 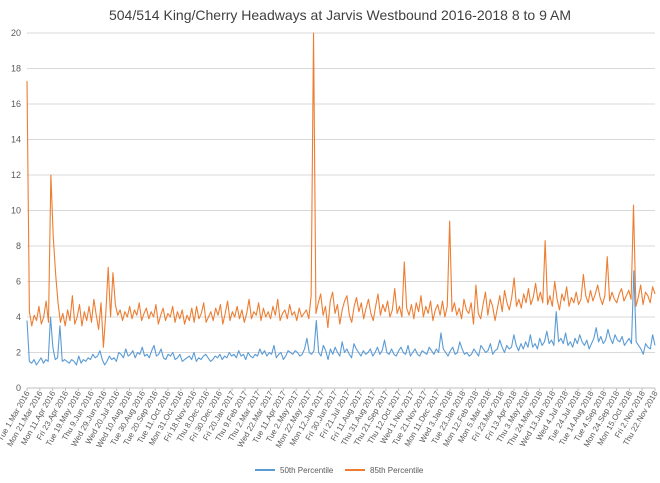 What do you see at coordinates (18, 246) in the screenshot?
I see `y-tick-label-4: 8` at bounding box center [18, 246].